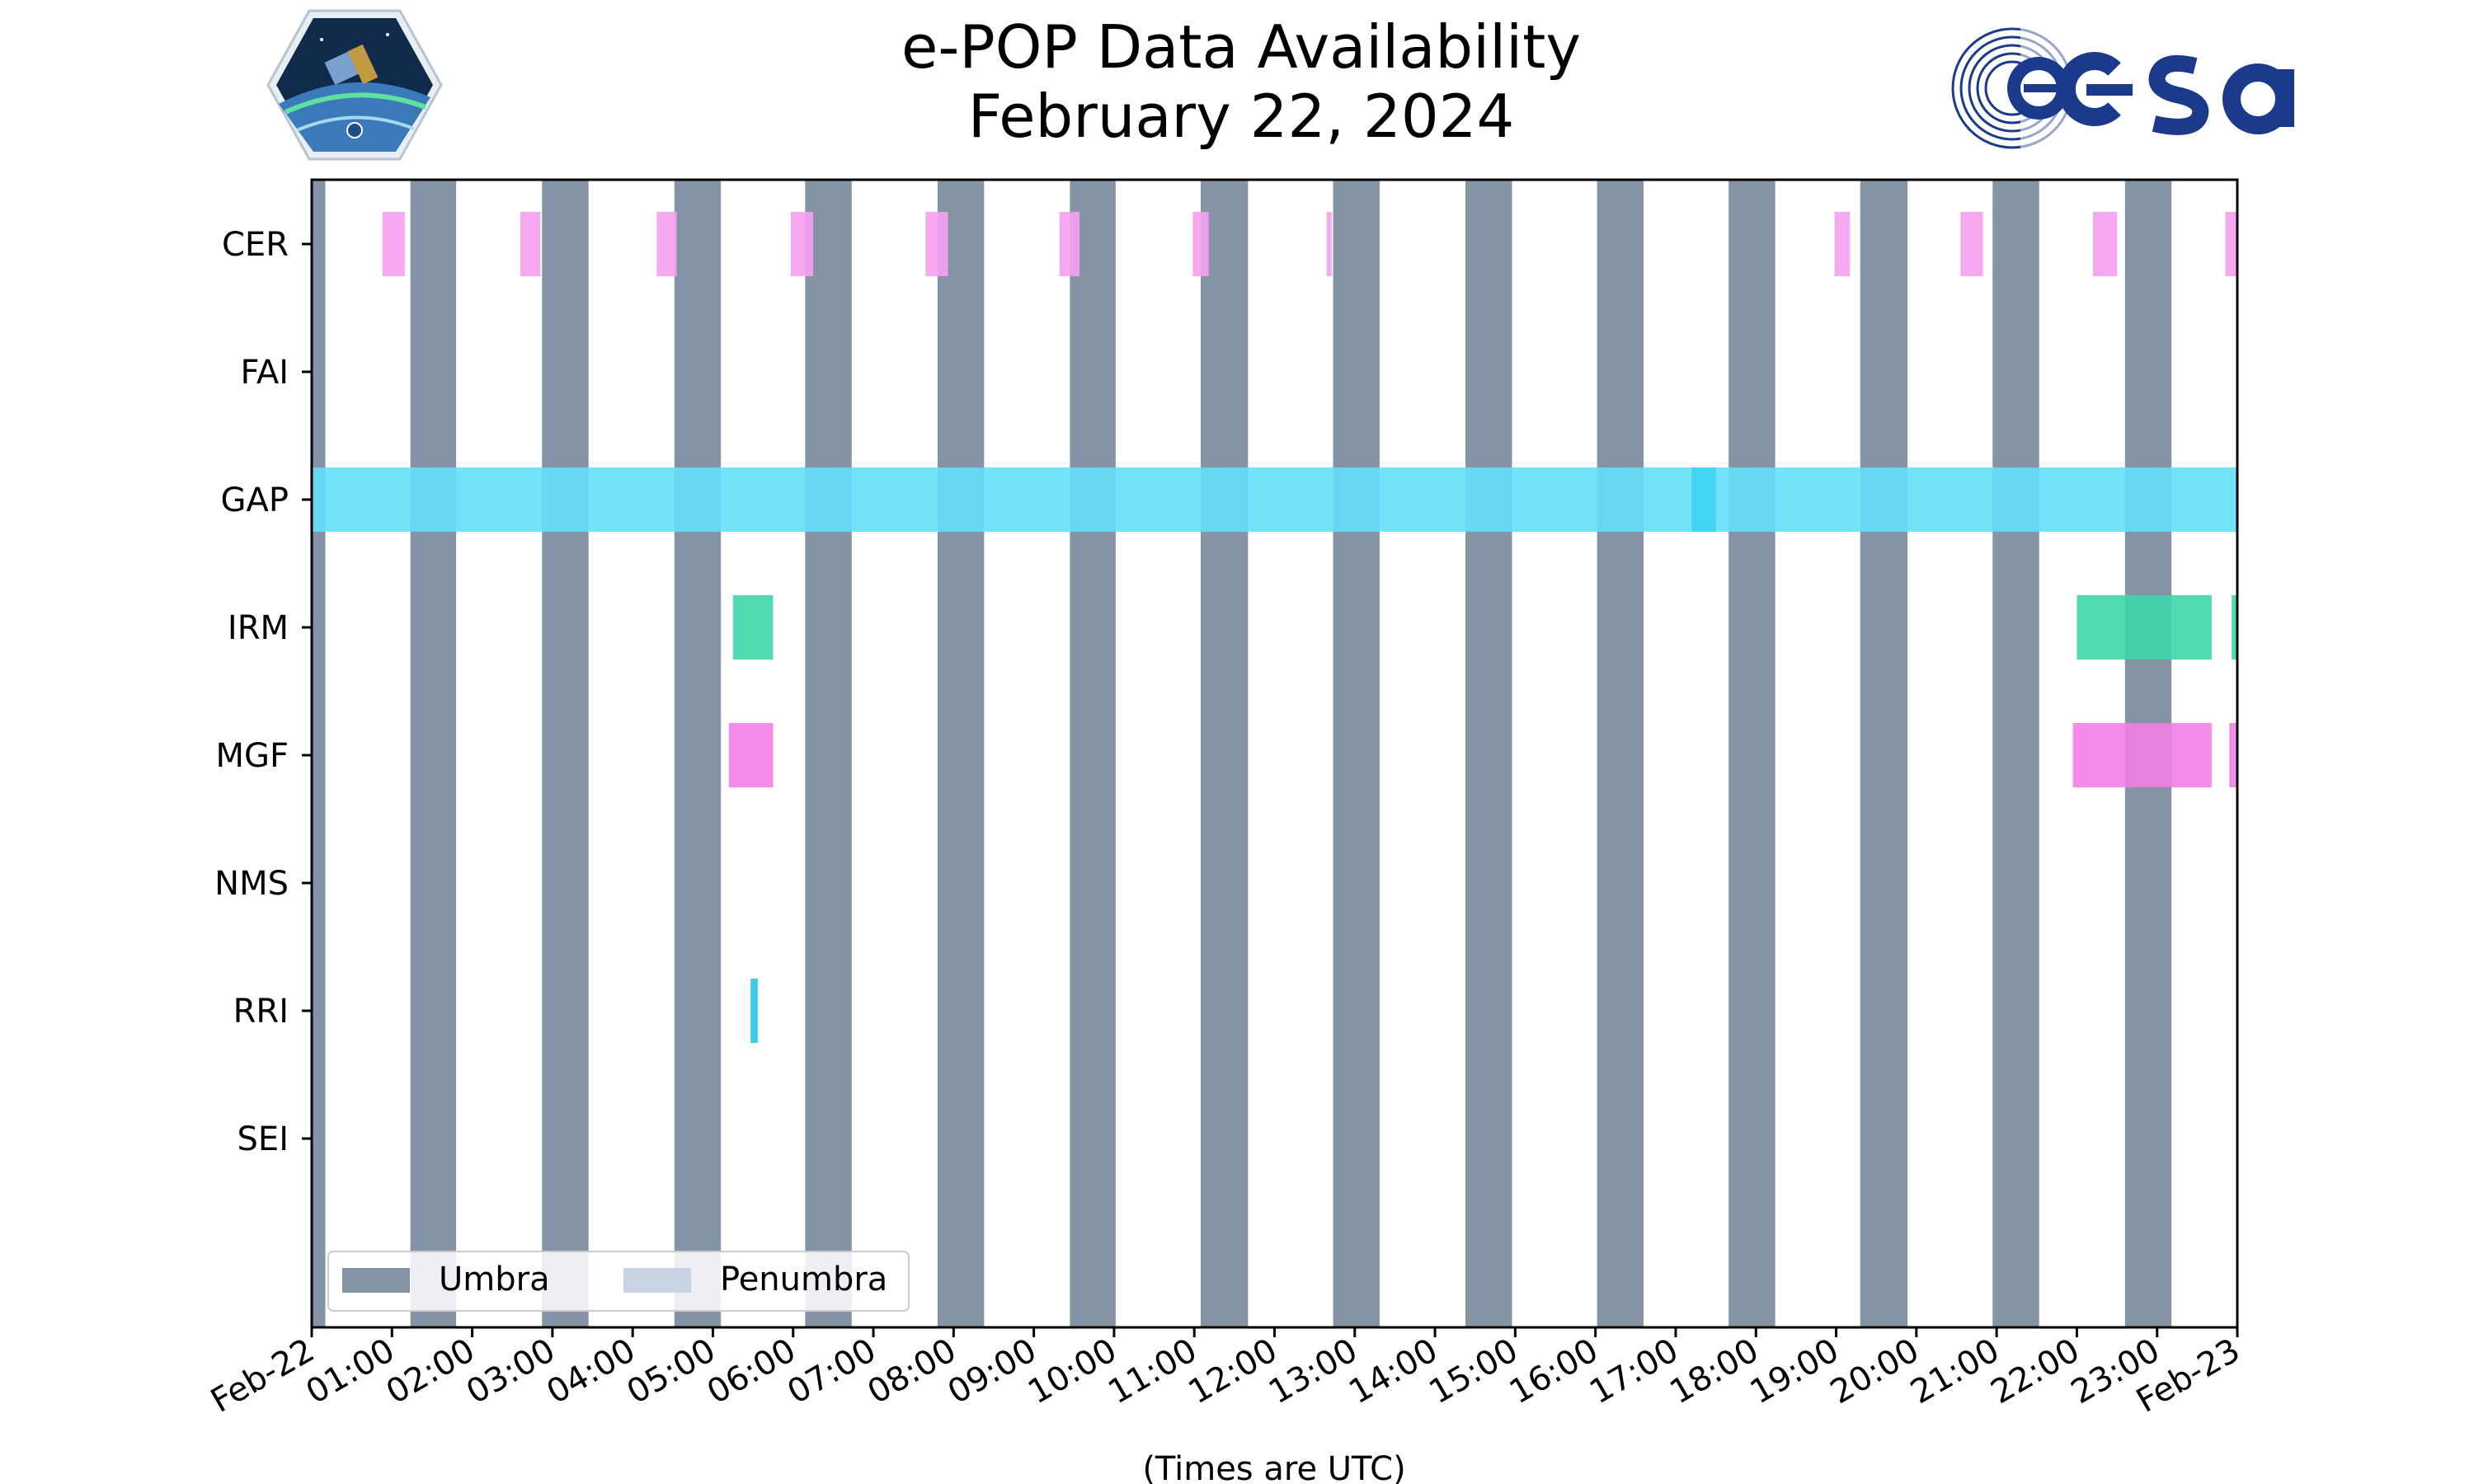 The height and width of the screenshot is (1484, 2474). What do you see at coordinates (1955, 1371) in the screenshot?
I see `x-tick-label: 21:00` at bounding box center [1955, 1371].